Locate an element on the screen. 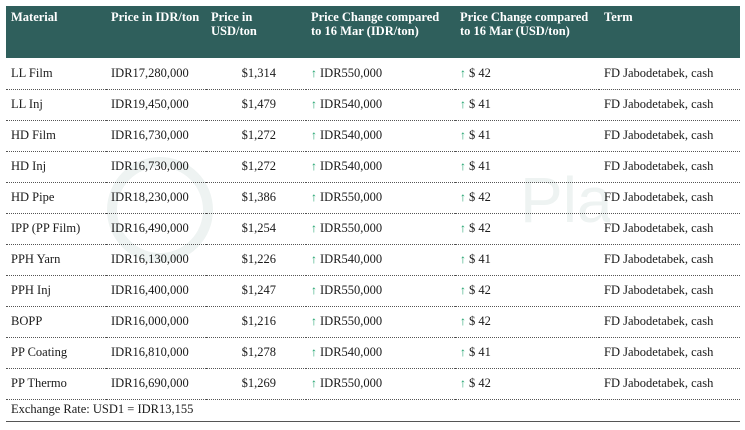 This screenshot has height=430, width=745. price-usd-cell: $1,479 is located at coordinates (256, 105).